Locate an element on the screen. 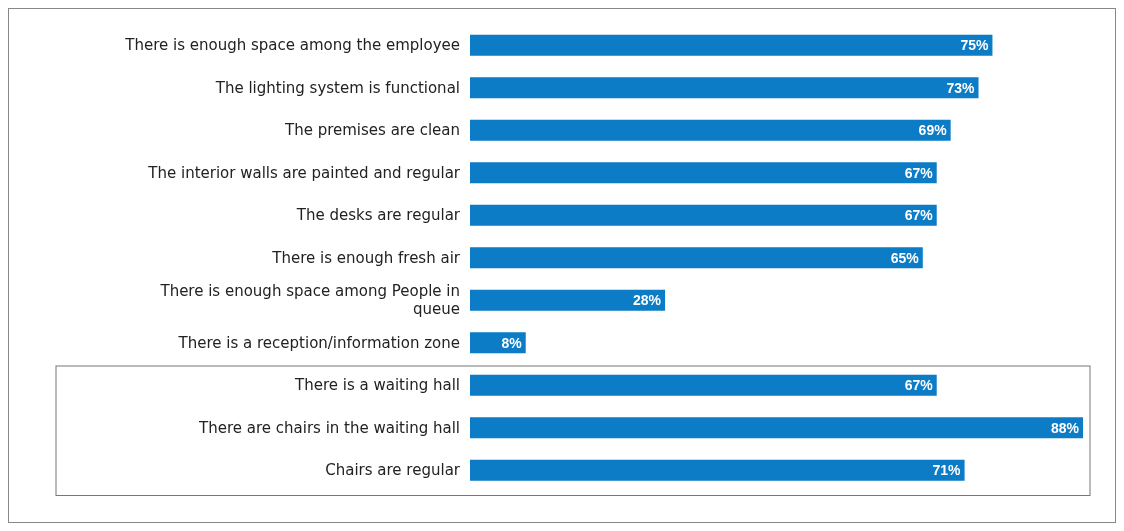 This screenshot has width=1124, height=531. y-tick-label: The premises are clean is located at coordinates (371, 130).